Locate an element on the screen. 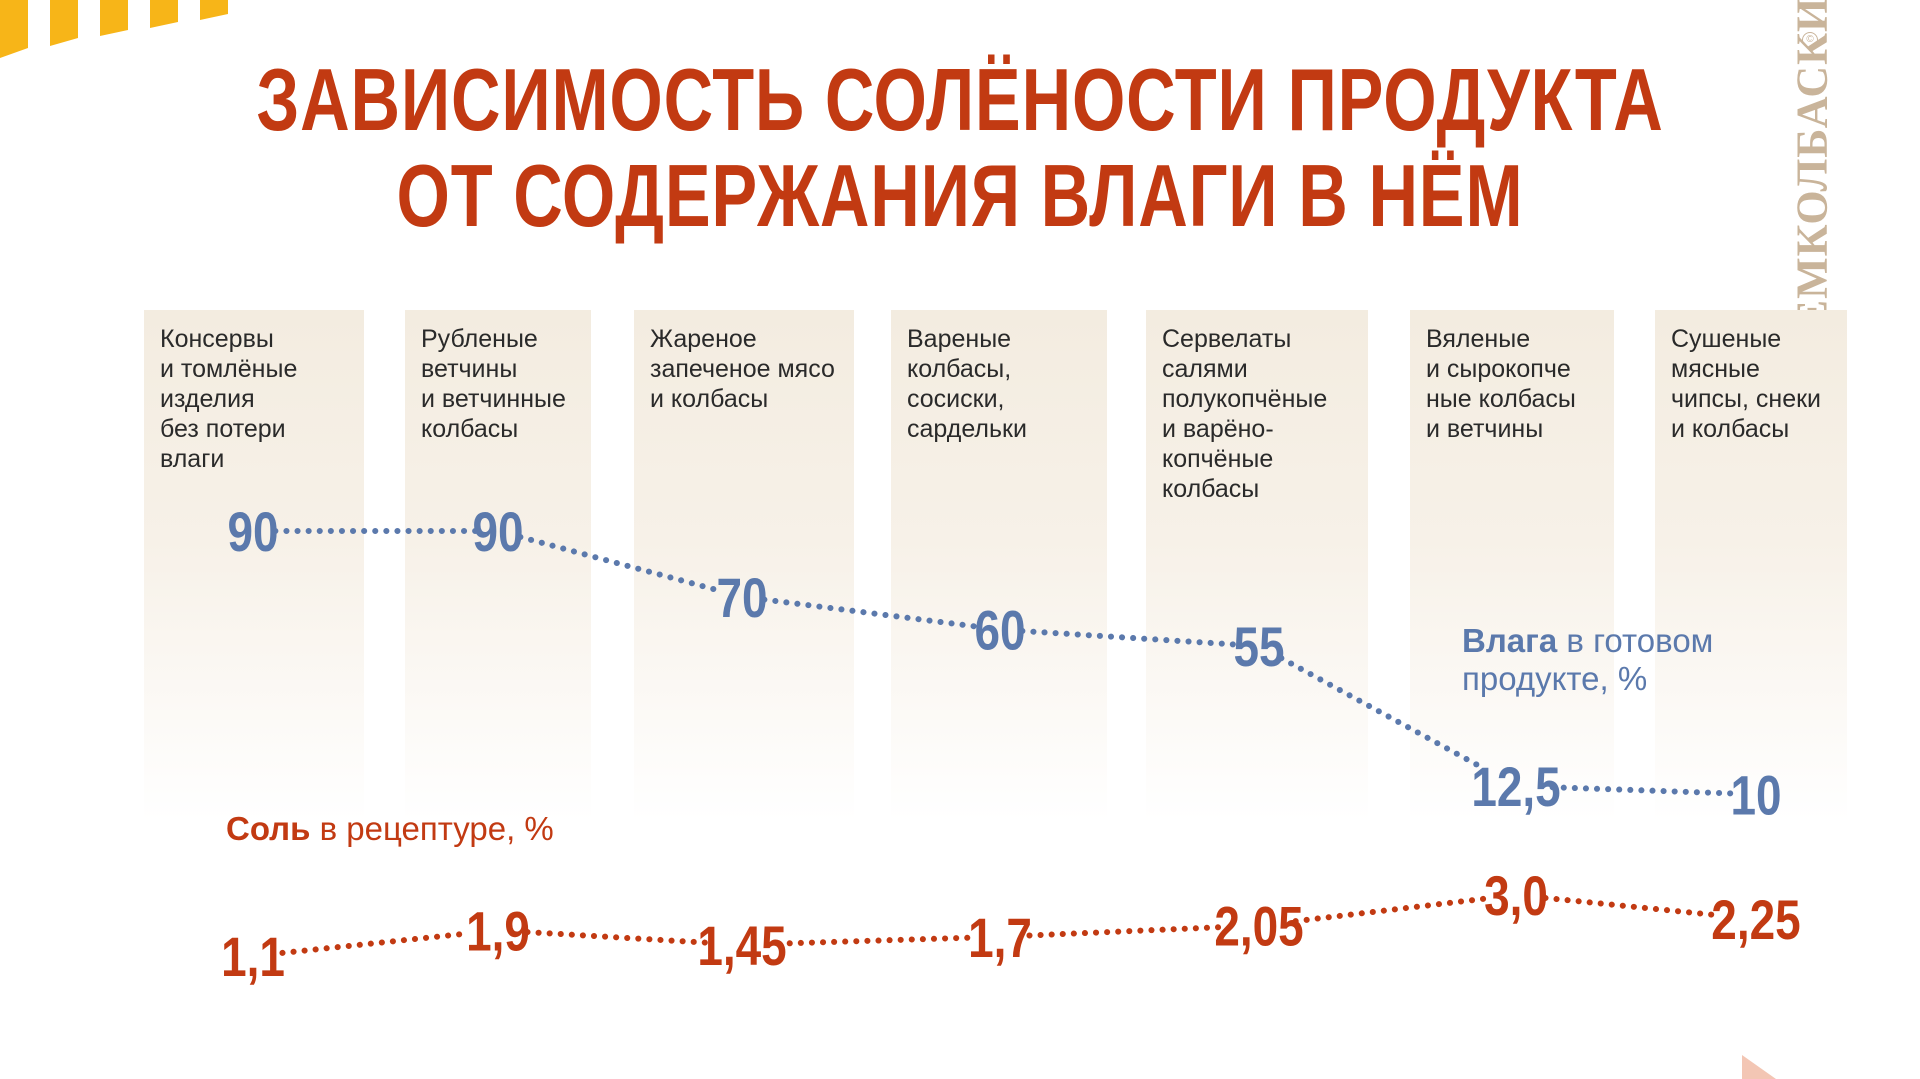 Image resolution: width=1920 pixels, height=1079 pixels. copyright-icon: © is located at coordinates (1810, 40).